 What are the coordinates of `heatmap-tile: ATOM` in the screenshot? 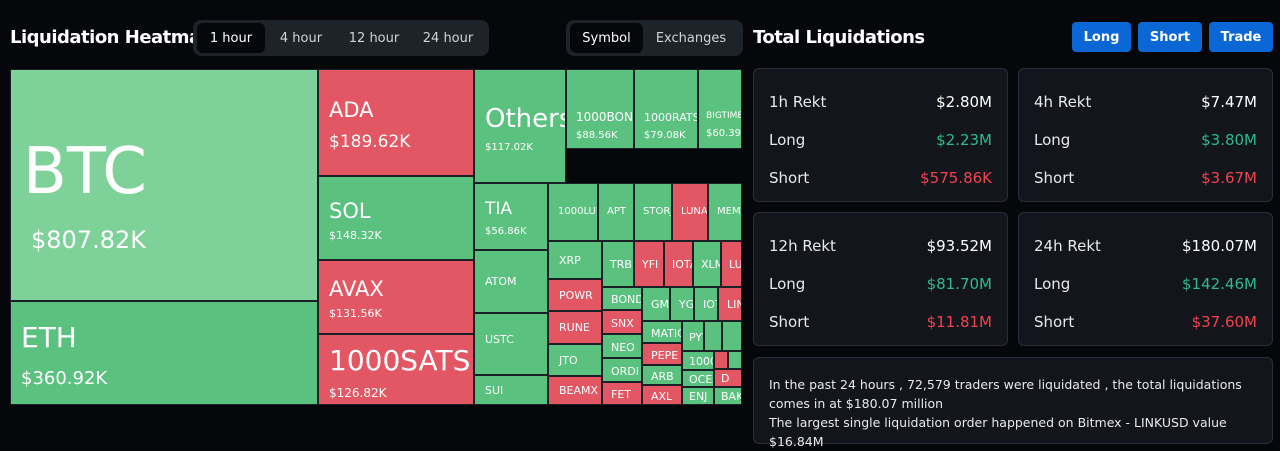 It's located at (511, 281).